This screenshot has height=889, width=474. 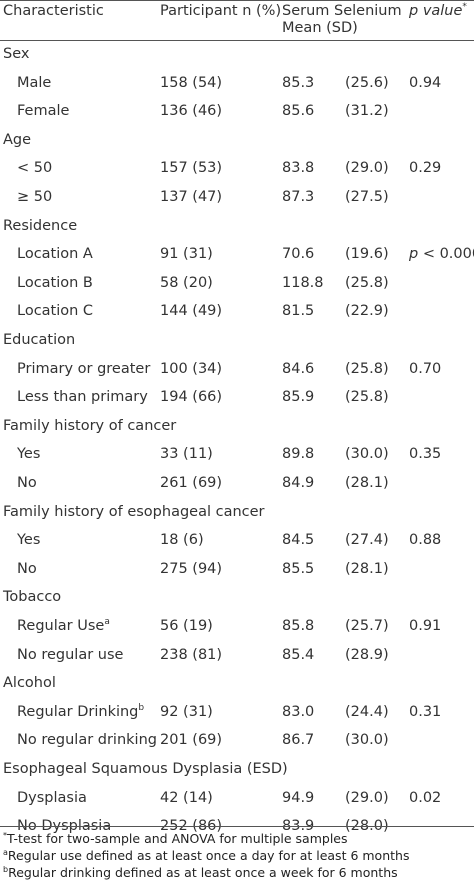 I want to click on participant-count: 137 (47), so click(x=191, y=197).